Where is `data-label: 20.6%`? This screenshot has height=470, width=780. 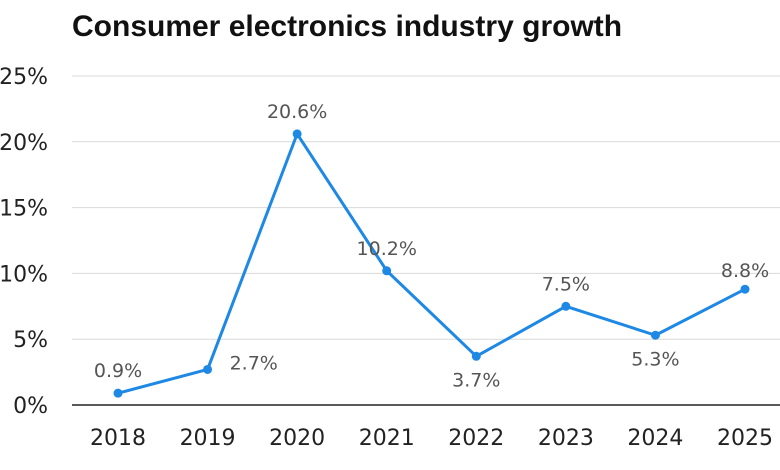
data-label: 20.6% is located at coordinates (297, 112).